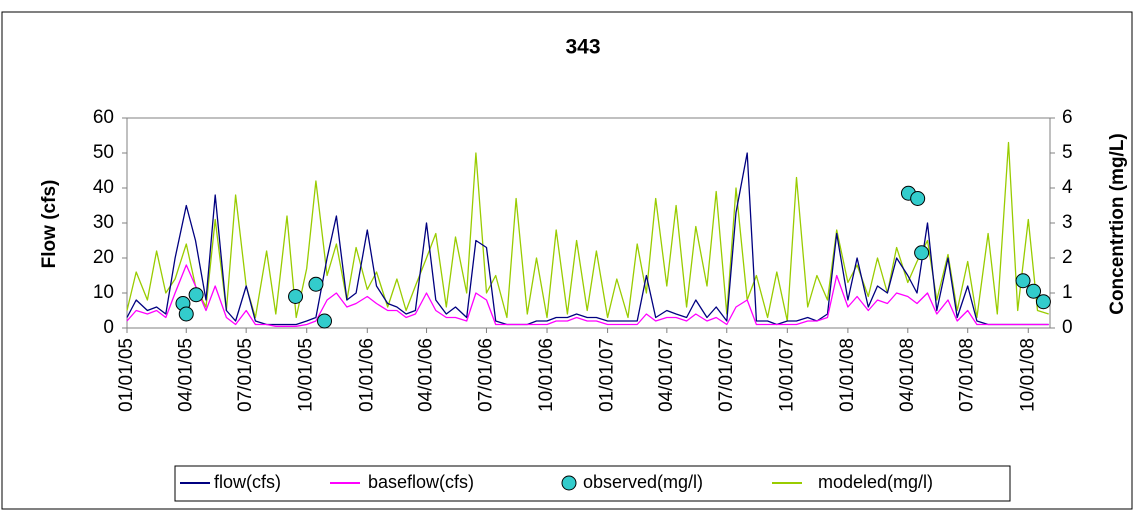 This screenshot has width=1135, height=511. Describe the element at coordinates (1067, 292) in the screenshot. I see `y2-tick-label: 1` at that location.